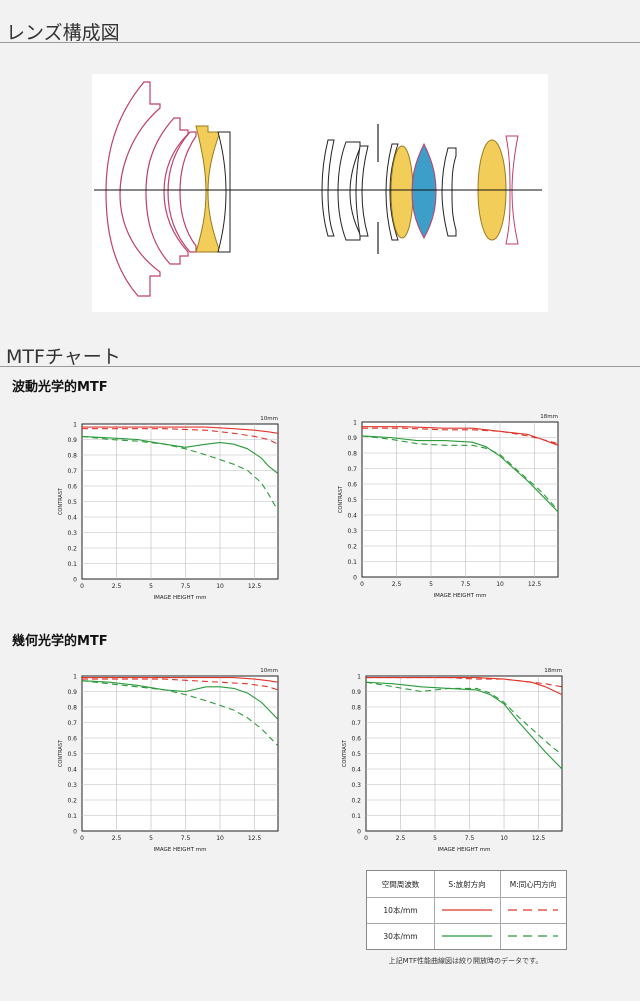 The width and height of the screenshot is (640, 1001). I want to click on x-tick-label: 10, so click(220, 838).